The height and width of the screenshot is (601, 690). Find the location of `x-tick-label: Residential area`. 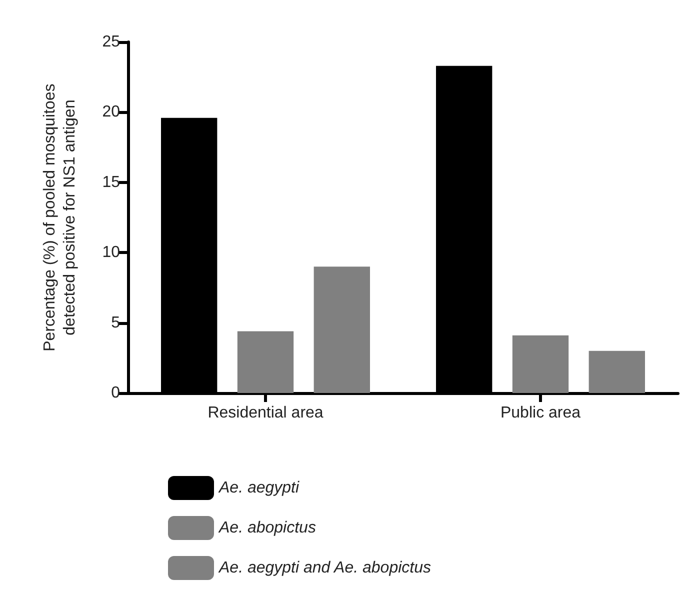

x-tick-label: Residential area is located at coordinates (266, 413).